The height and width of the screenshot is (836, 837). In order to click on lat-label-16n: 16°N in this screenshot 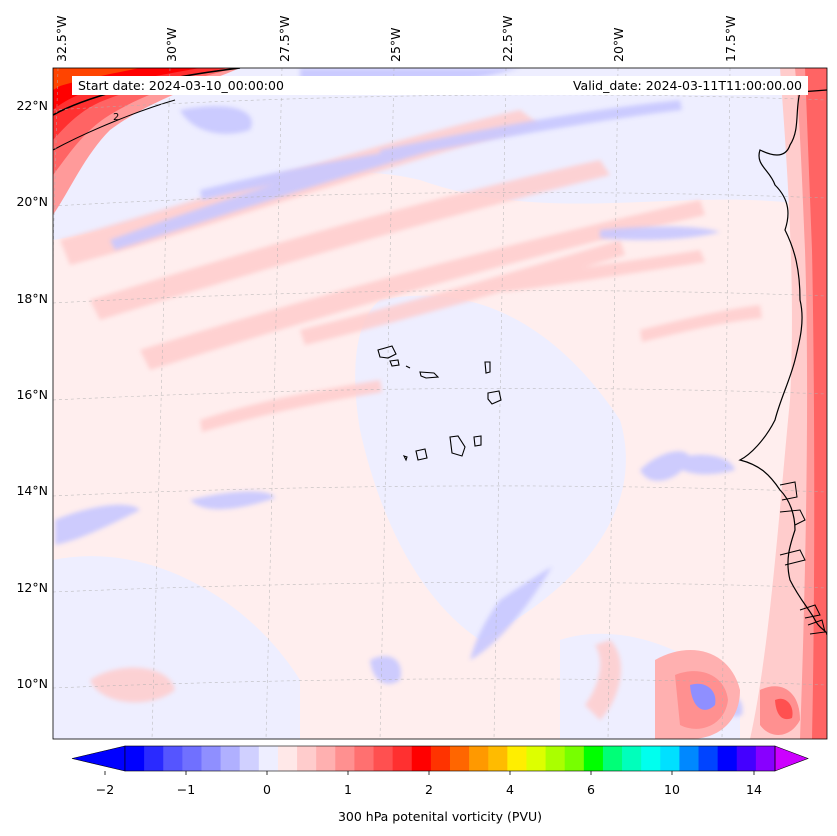, I will do `click(32, 394)`.